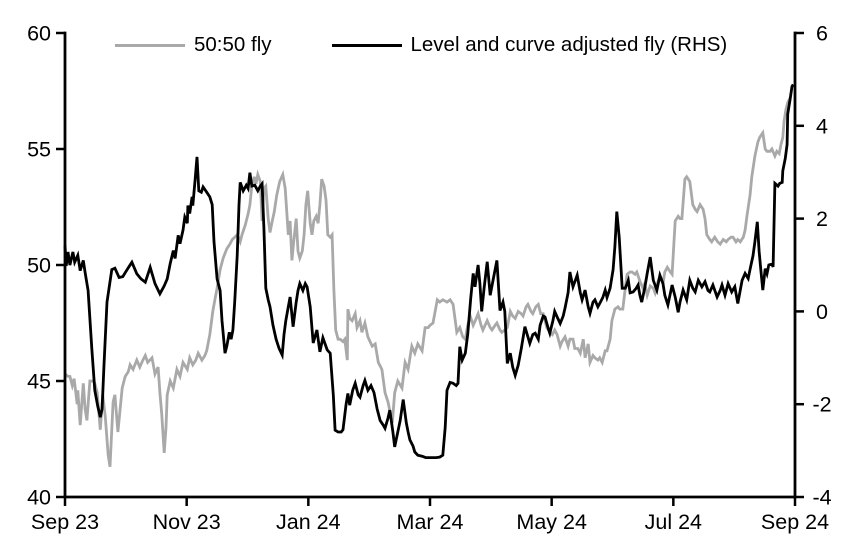 The height and width of the screenshot is (551, 852). I want to click on legend-item-adjusted-fly: Level and curve adjusted fly (RHS), so click(529, 45).